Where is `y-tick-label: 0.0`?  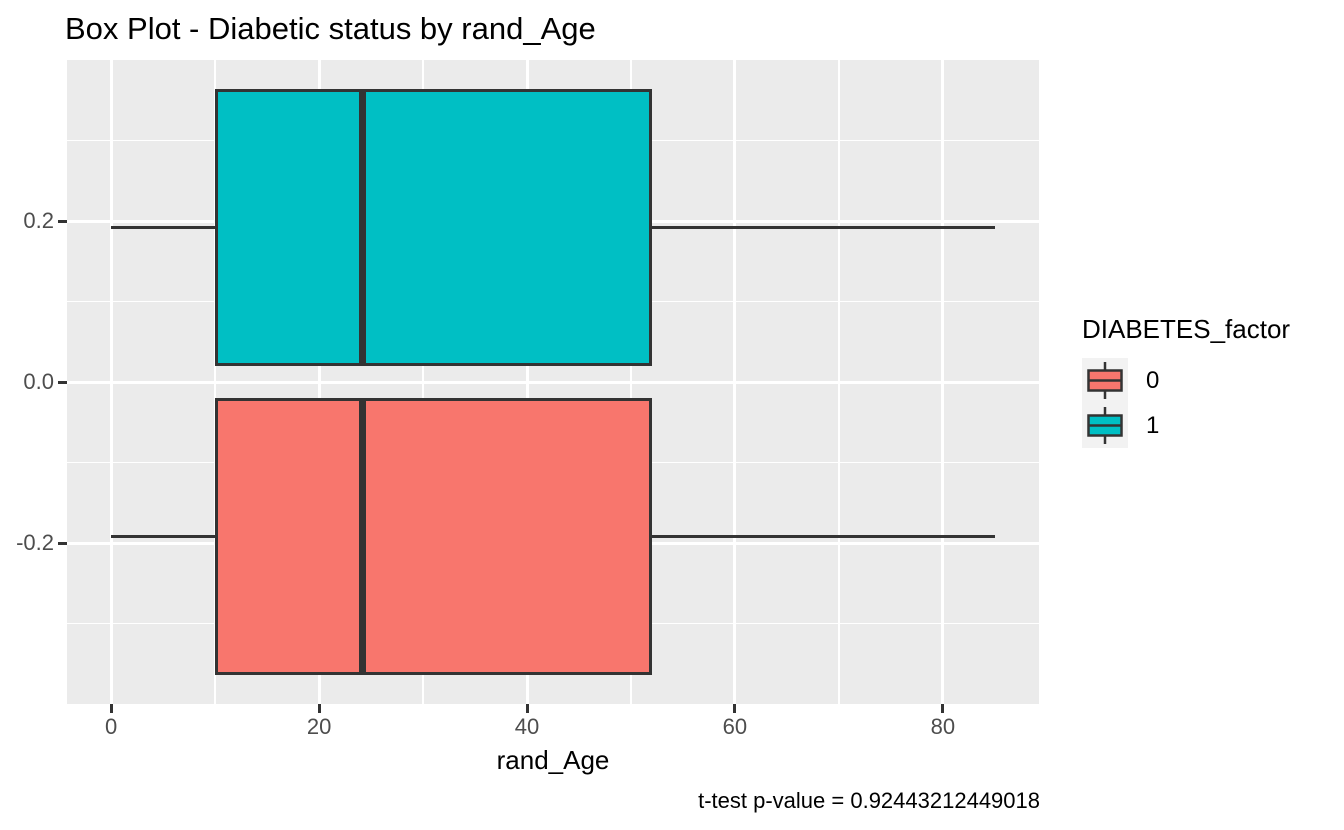
y-tick-label: 0.0 is located at coordinates (38, 381).